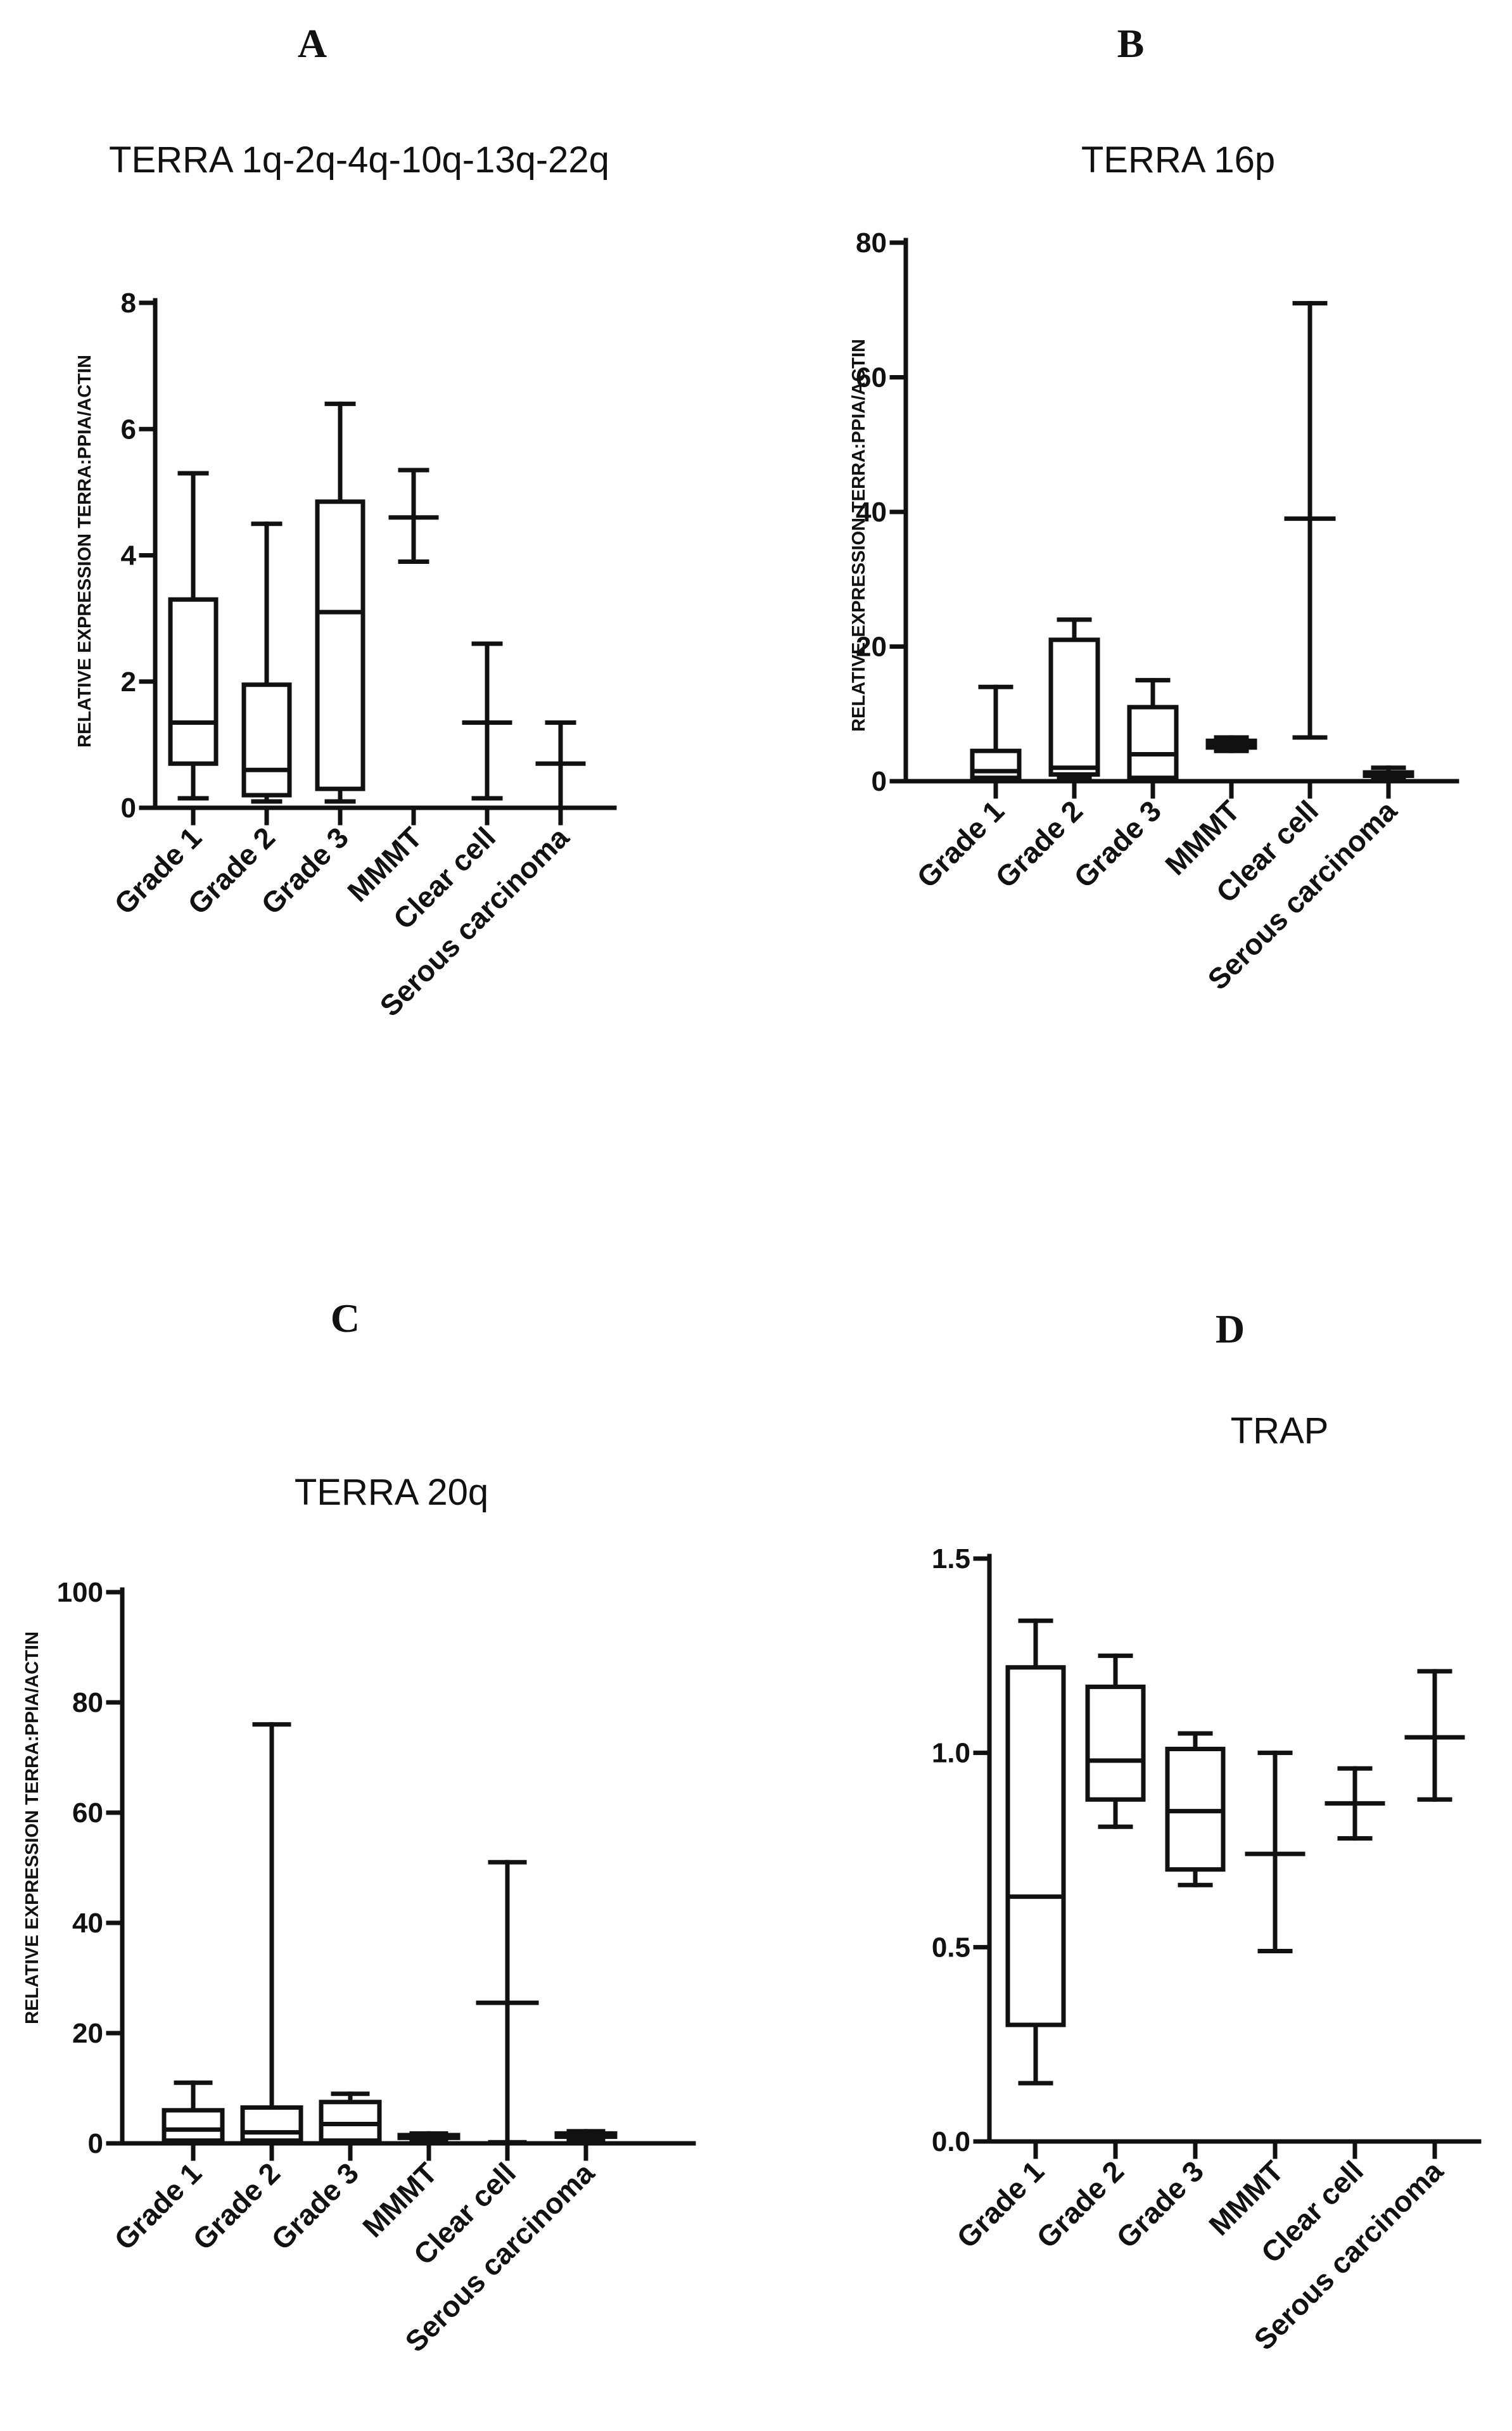 This screenshot has height=2431, width=1512. What do you see at coordinates (80, 1592) in the screenshot?
I see `y-tick-label: 100` at bounding box center [80, 1592].